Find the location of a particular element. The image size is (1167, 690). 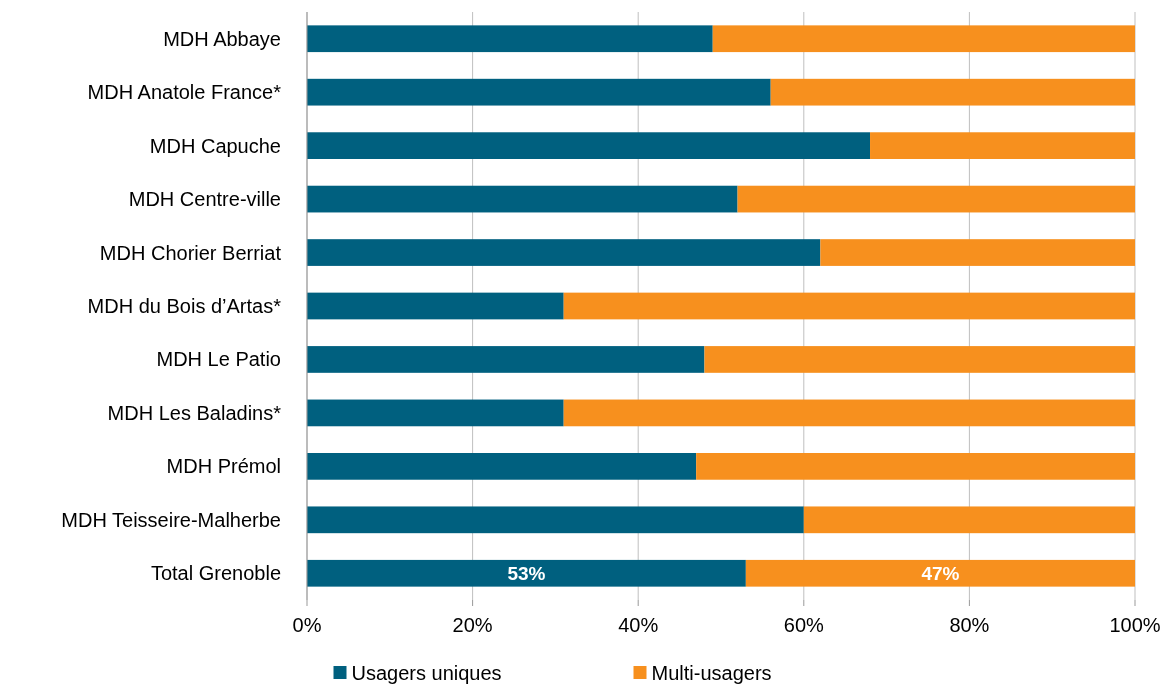

y-tick-label: MDH Abbaye is located at coordinates (222, 38).